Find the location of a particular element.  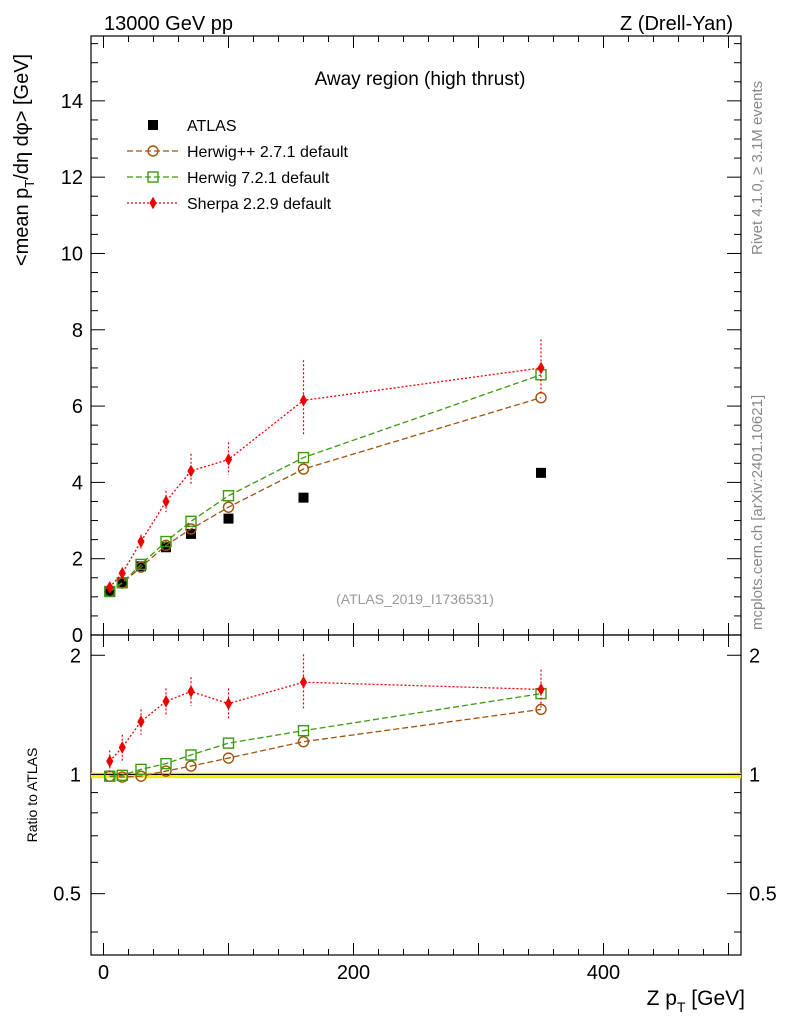

main-ytick-label: 8 is located at coordinates (77, 331).